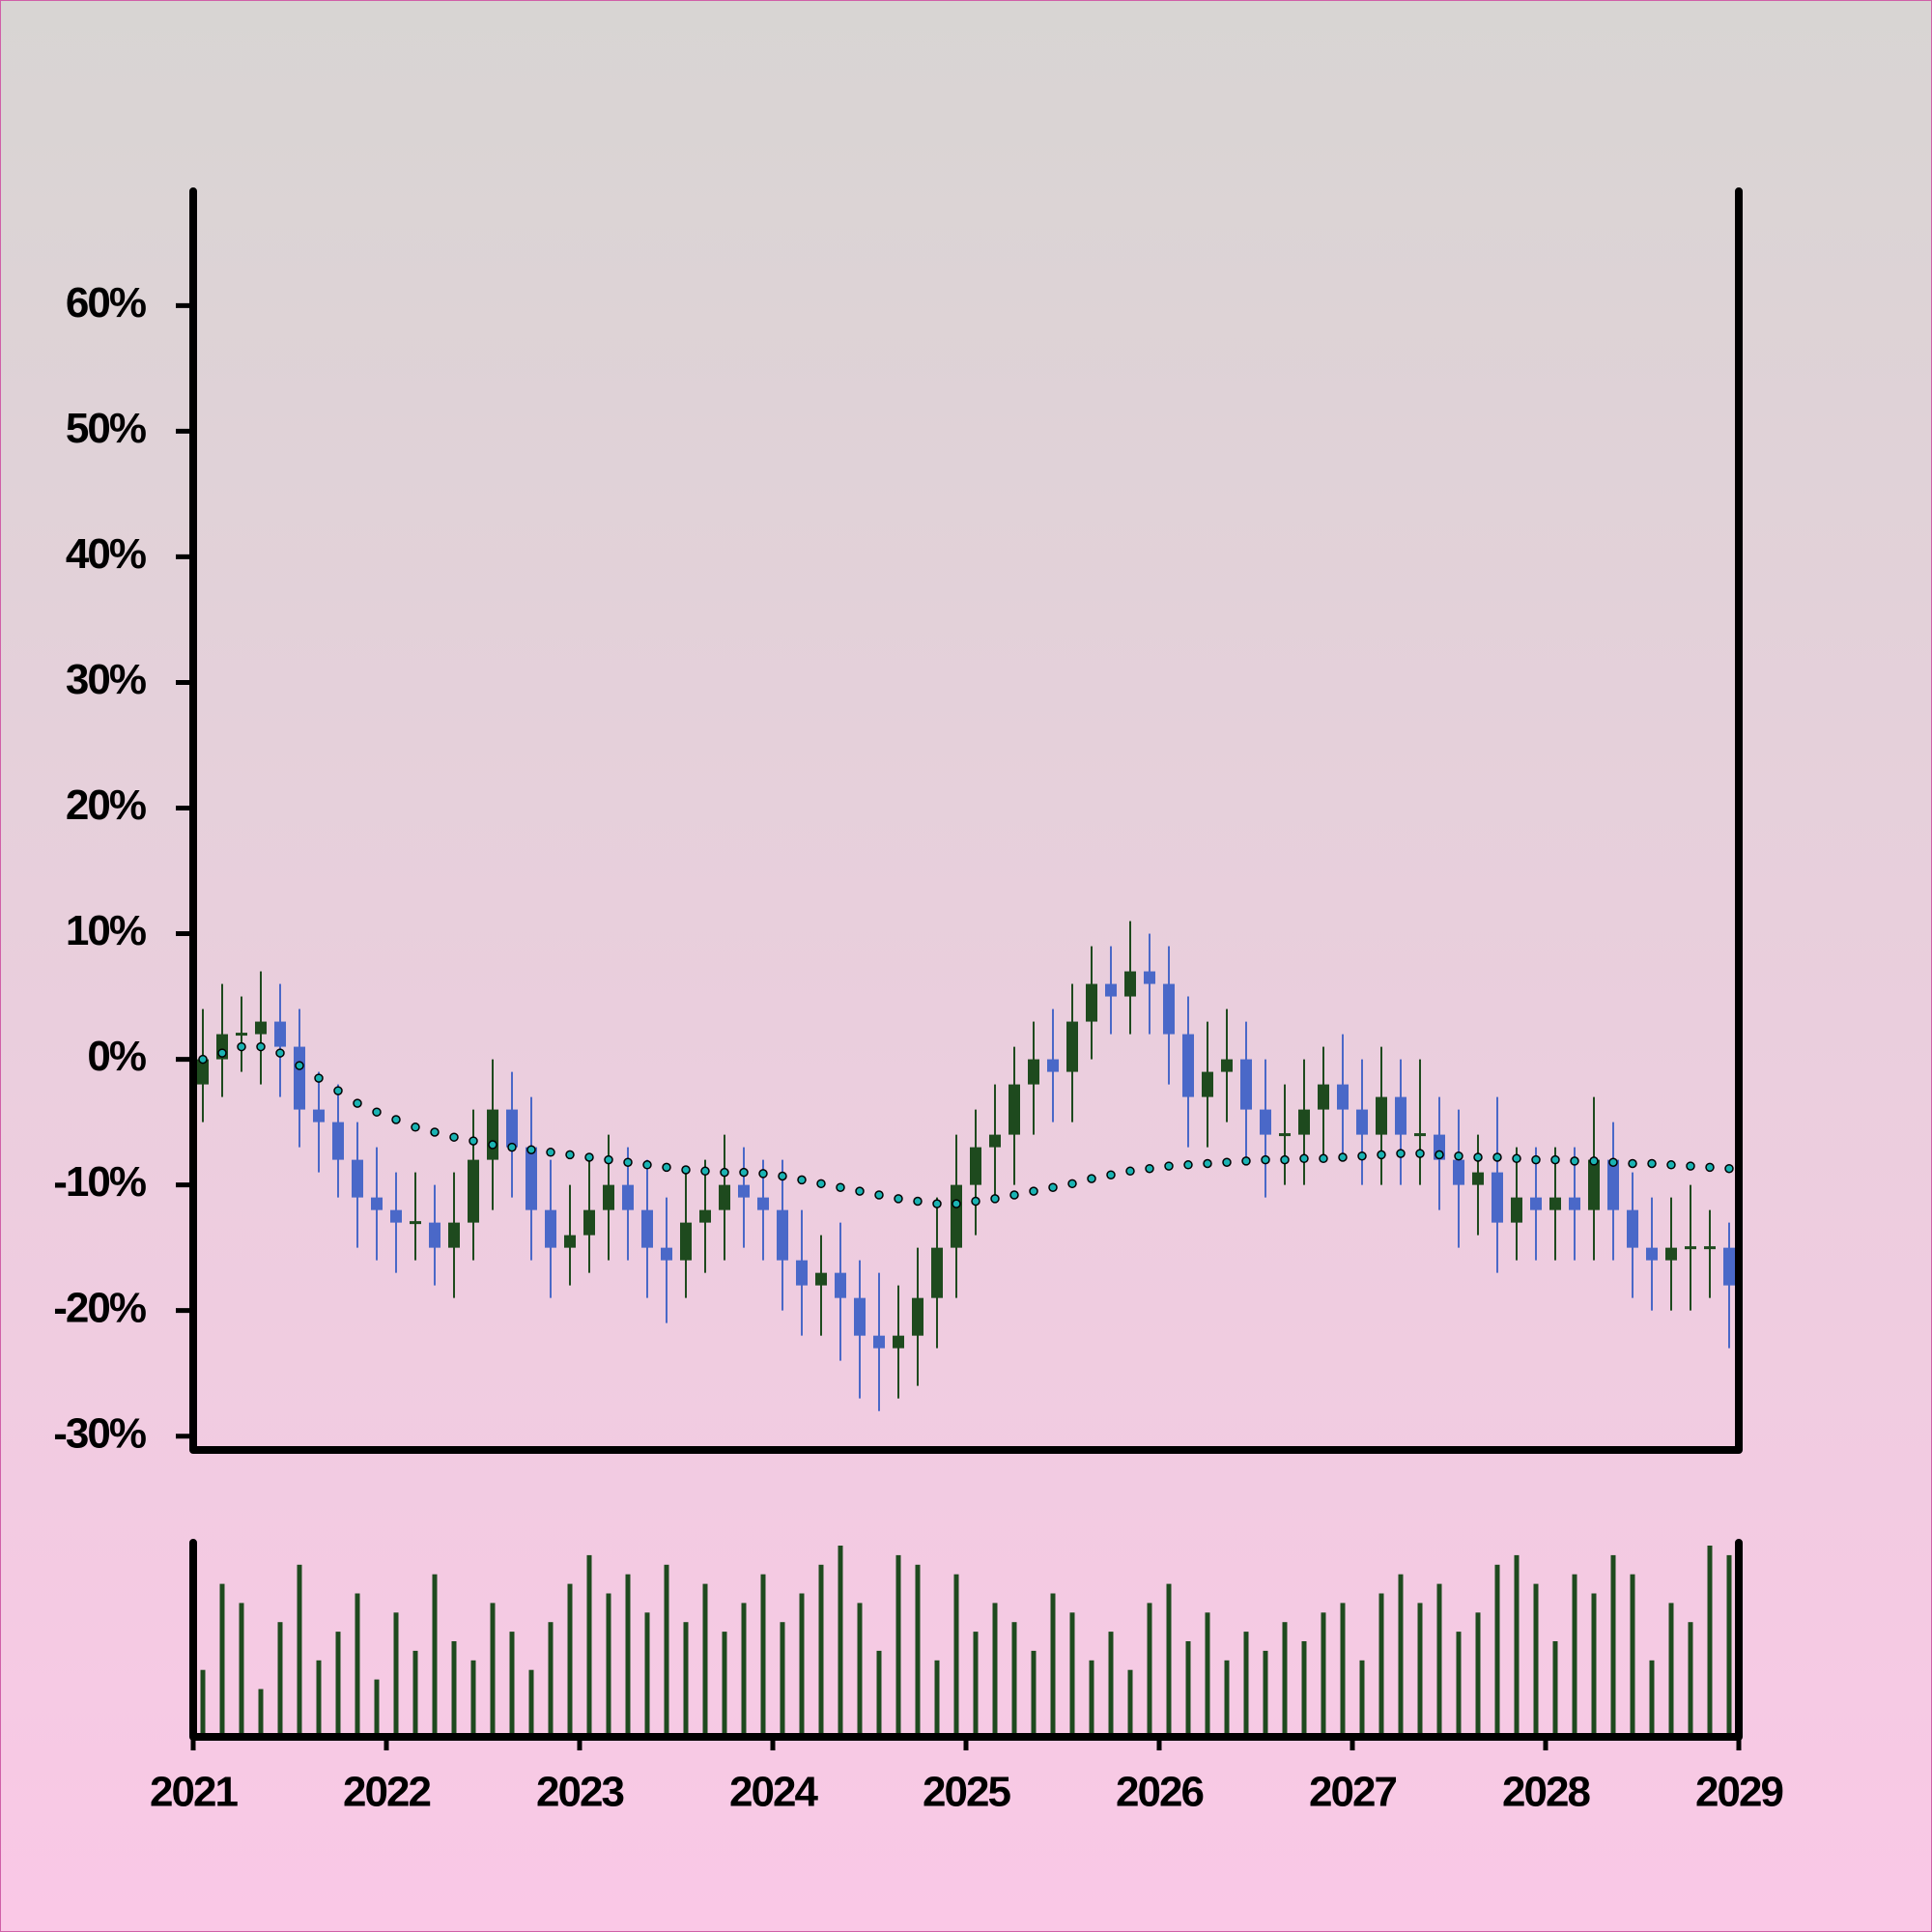  What do you see at coordinates (99, 1182) in the screenshot?
I see `y-tick-label: -10%` at bounding box center [99, 1182].